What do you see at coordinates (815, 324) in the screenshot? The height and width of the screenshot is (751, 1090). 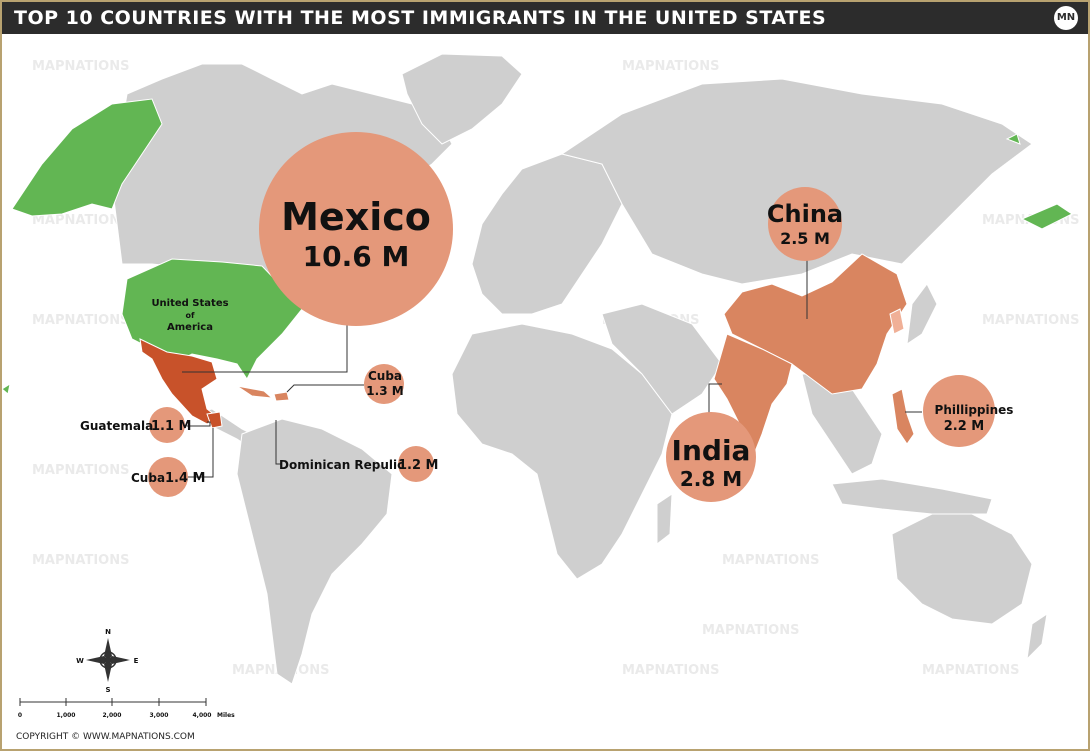 I see `china-shape` at bounding box center [815, 324].